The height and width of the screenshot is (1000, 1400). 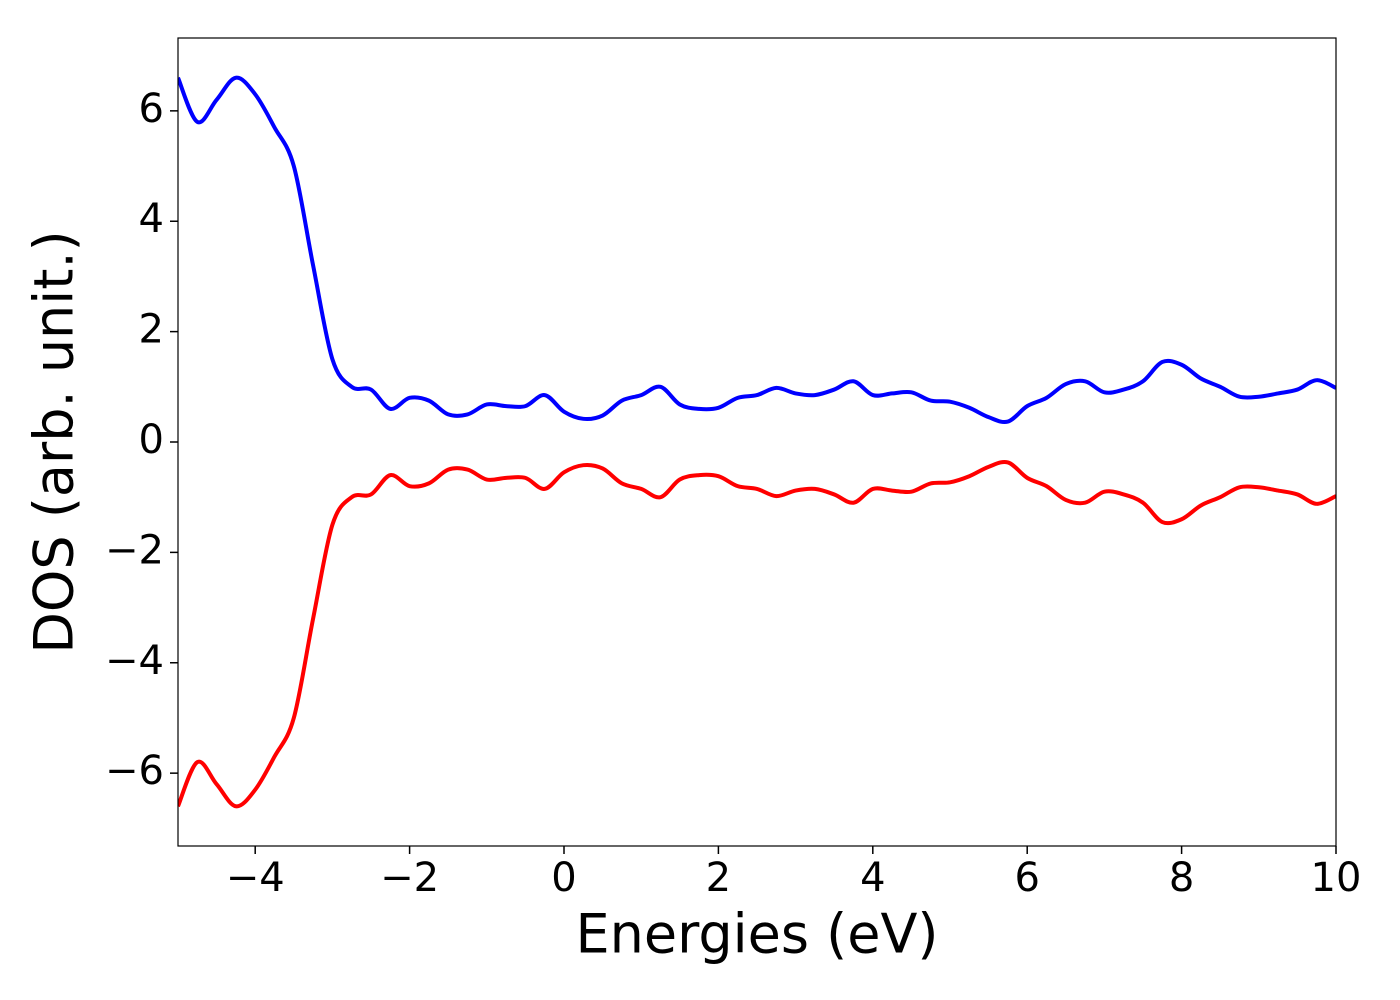 I want to click on y-tick-label: −2, so click(x=134, y=550).